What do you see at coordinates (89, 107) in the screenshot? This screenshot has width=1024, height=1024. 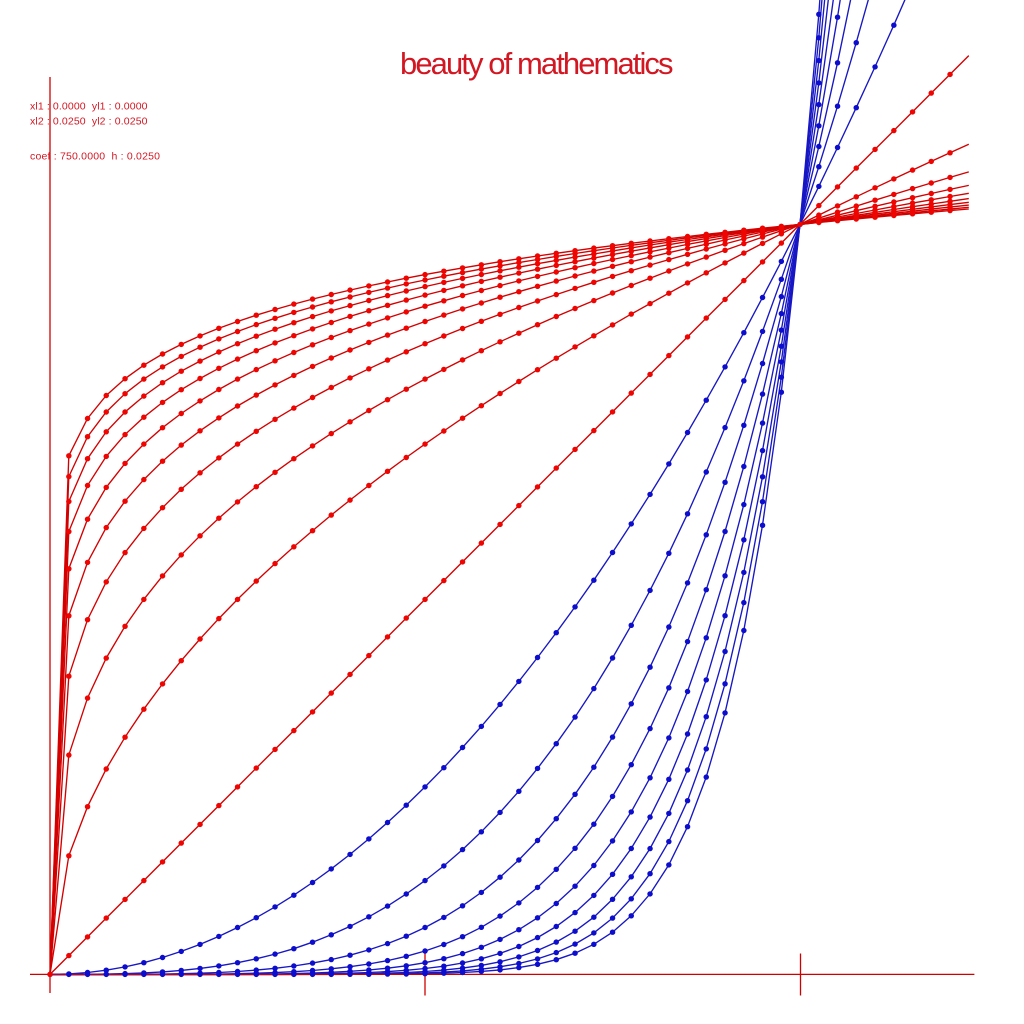 I see `svg-text: xl1 : 0.0000 yl1 : 0.0000` at bounding box center [89, 107].